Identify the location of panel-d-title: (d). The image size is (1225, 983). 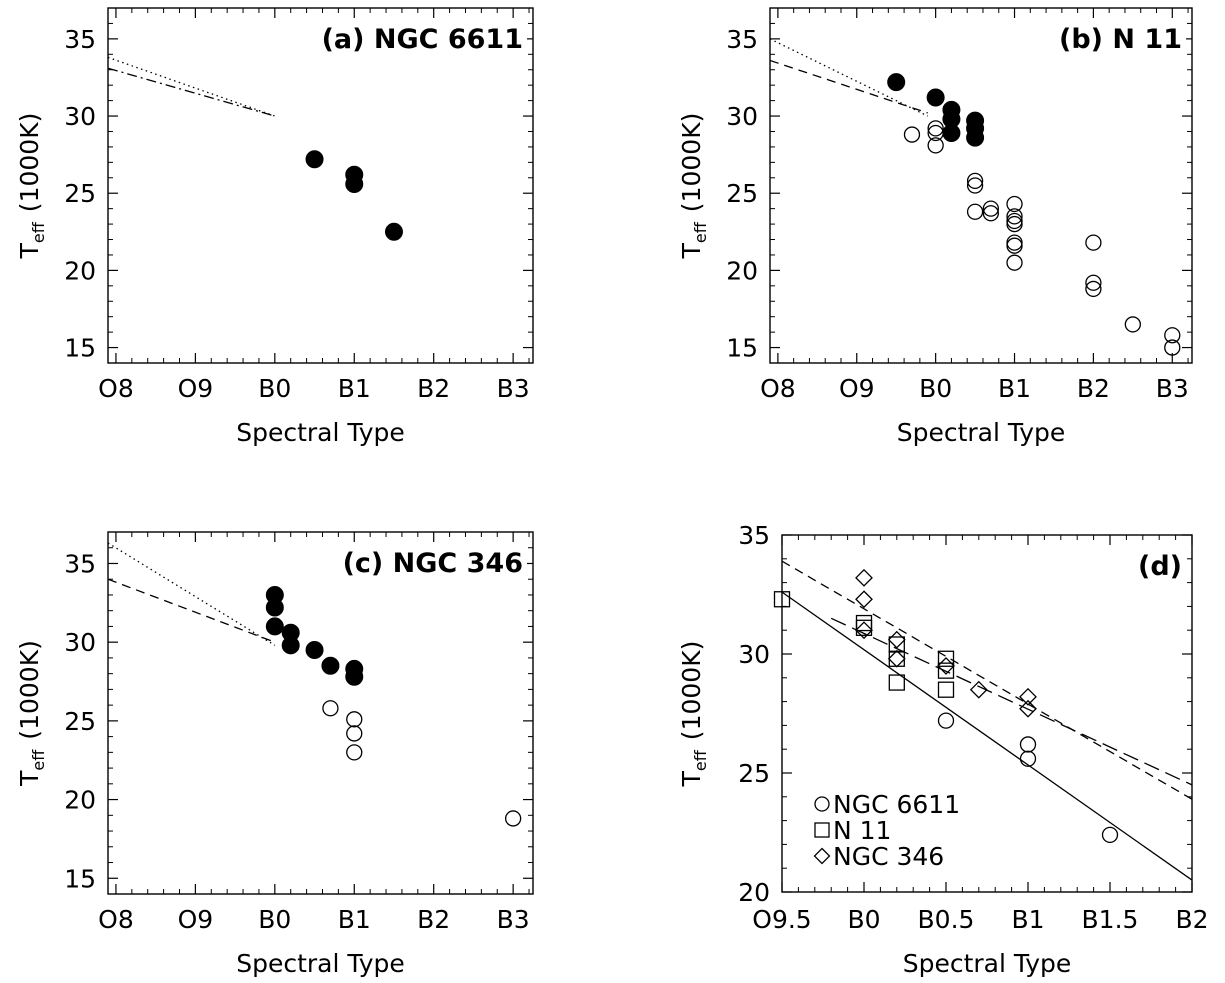
(1160, 566).